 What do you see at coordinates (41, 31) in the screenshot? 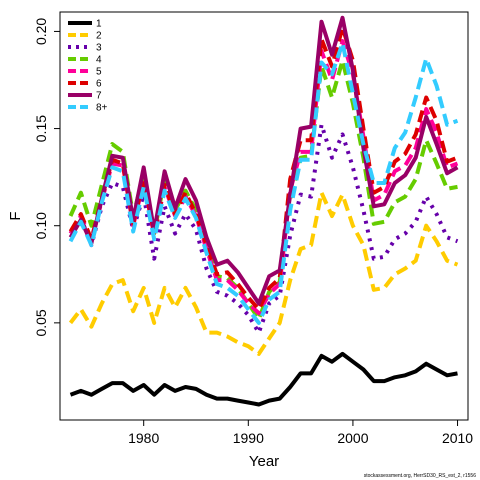
I see `y-tick-label: 0.20` at bounding box center [41, 31].